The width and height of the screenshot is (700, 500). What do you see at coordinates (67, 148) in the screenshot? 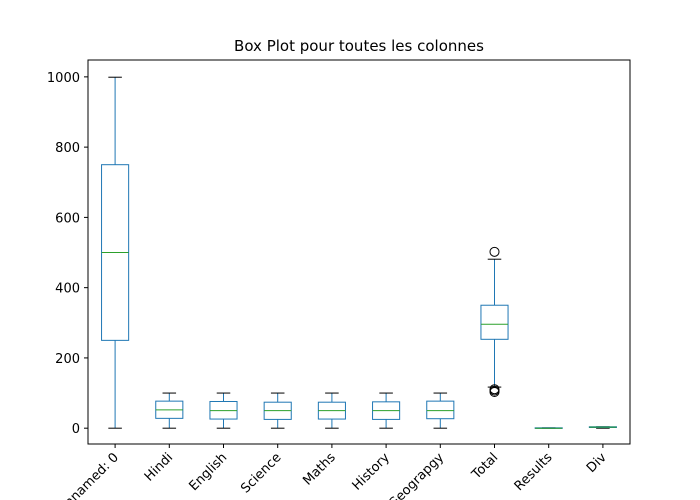
I see `y-tick-label: 800` at bounding box center [67, 148].